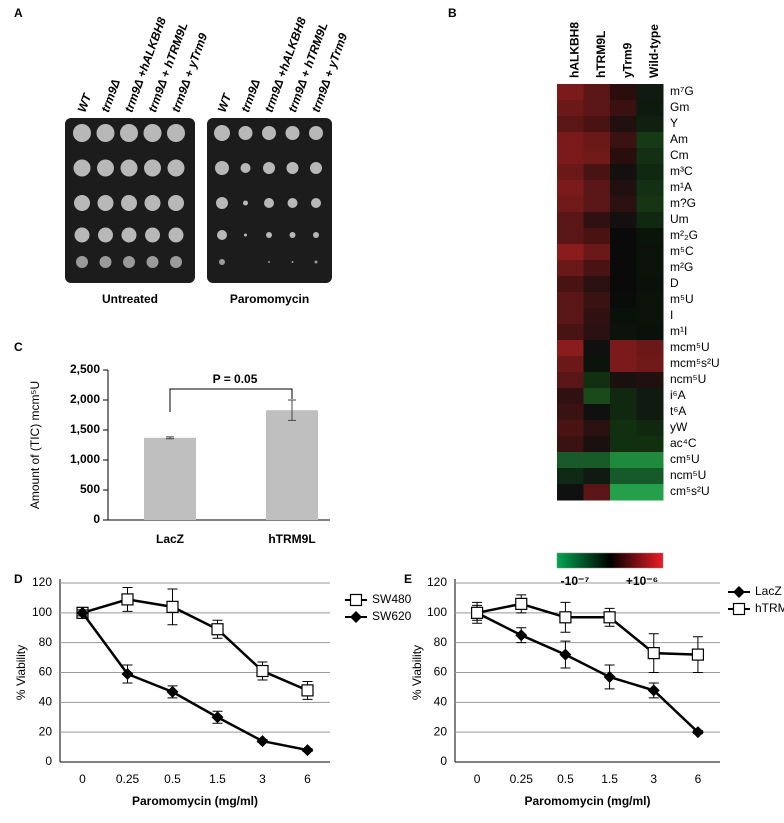 The image size is (784, 823). What do you see at coordinates (292, 465) in the screenshot?
I see `bar` at bounding box center [292, 465].